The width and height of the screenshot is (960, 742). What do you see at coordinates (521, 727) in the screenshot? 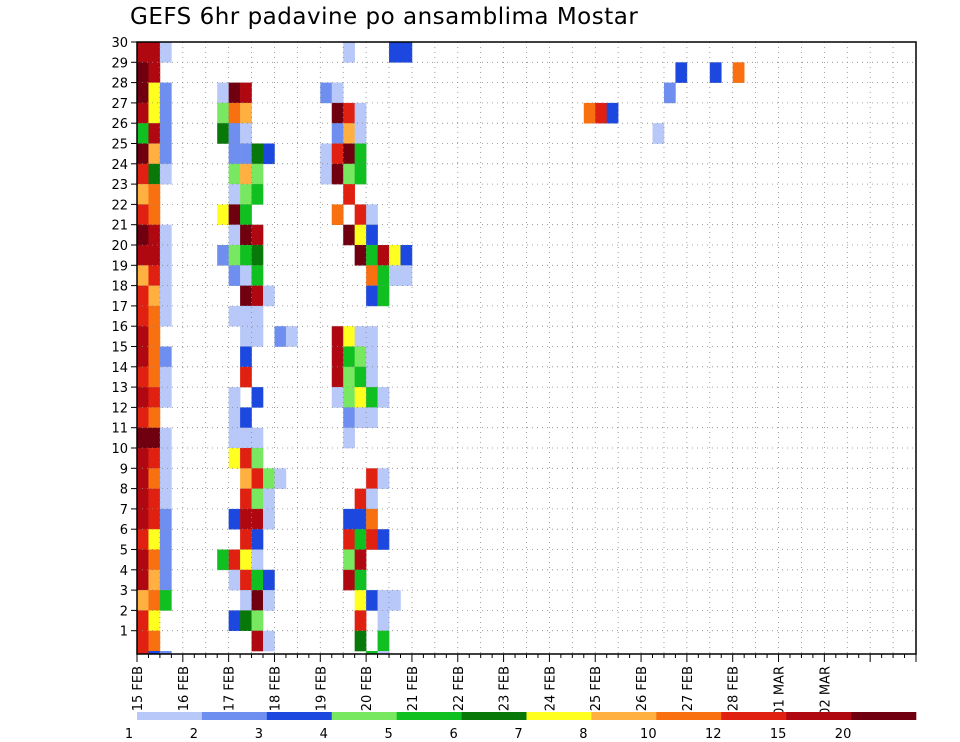
I see `colorbar: 1 2 3 4 5 6 7 8 10 12 15 20` at bounding box center [521, 727].